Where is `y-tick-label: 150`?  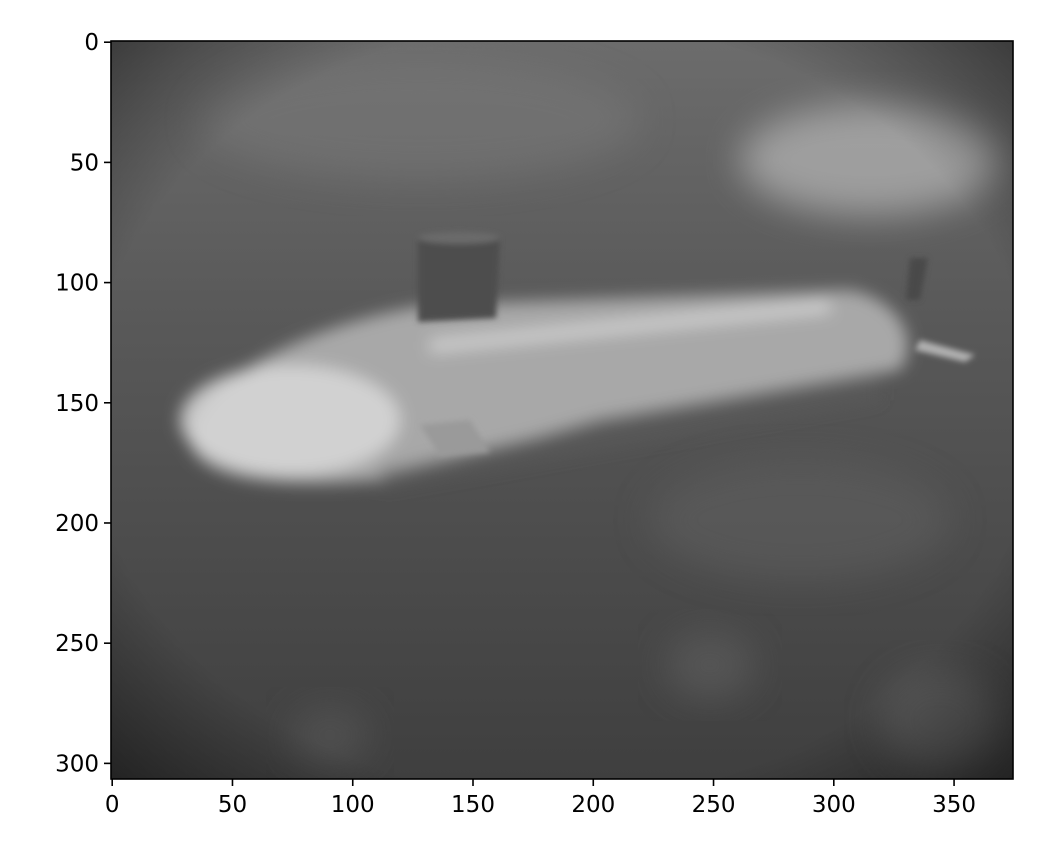 y-tick-label: 150 is located at coordinates (77, 404).